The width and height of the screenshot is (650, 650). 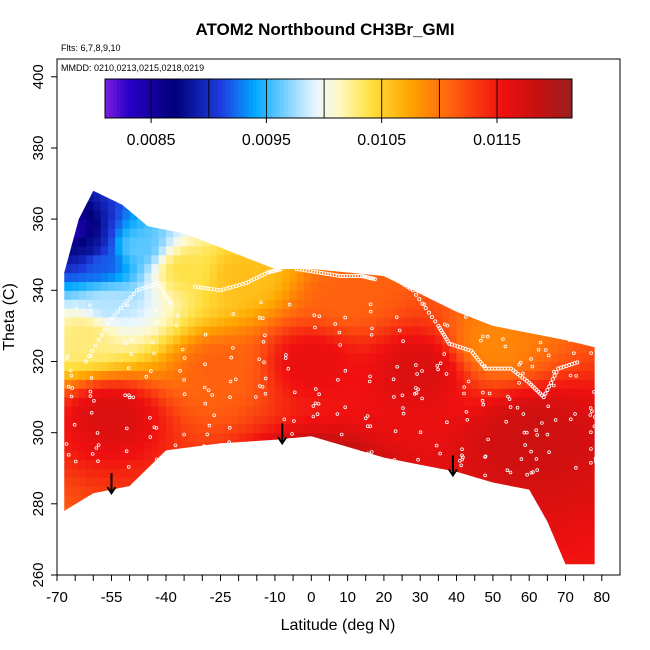 I want to click on track-point, so click(x=162, y=289).